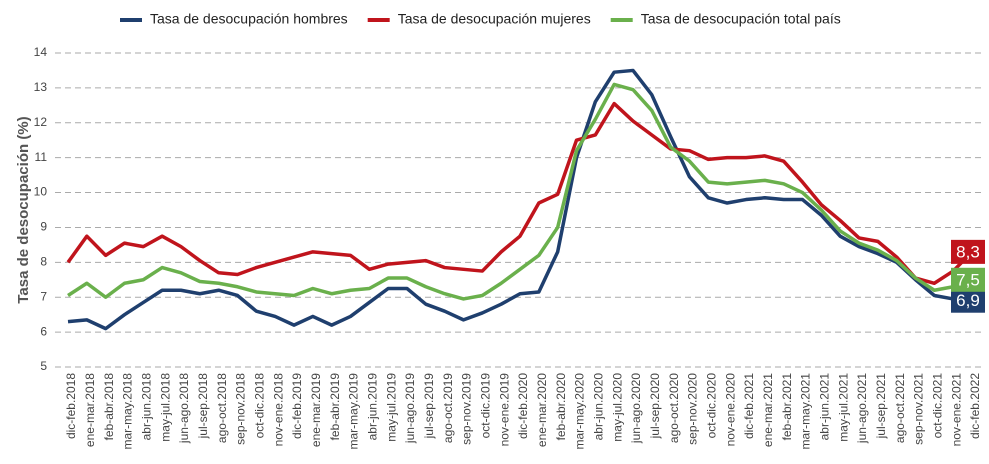  Describe the element at coordinates (542, 410) in the screenshot. I see `x-tick-label: ene-mar.2020` at that location.